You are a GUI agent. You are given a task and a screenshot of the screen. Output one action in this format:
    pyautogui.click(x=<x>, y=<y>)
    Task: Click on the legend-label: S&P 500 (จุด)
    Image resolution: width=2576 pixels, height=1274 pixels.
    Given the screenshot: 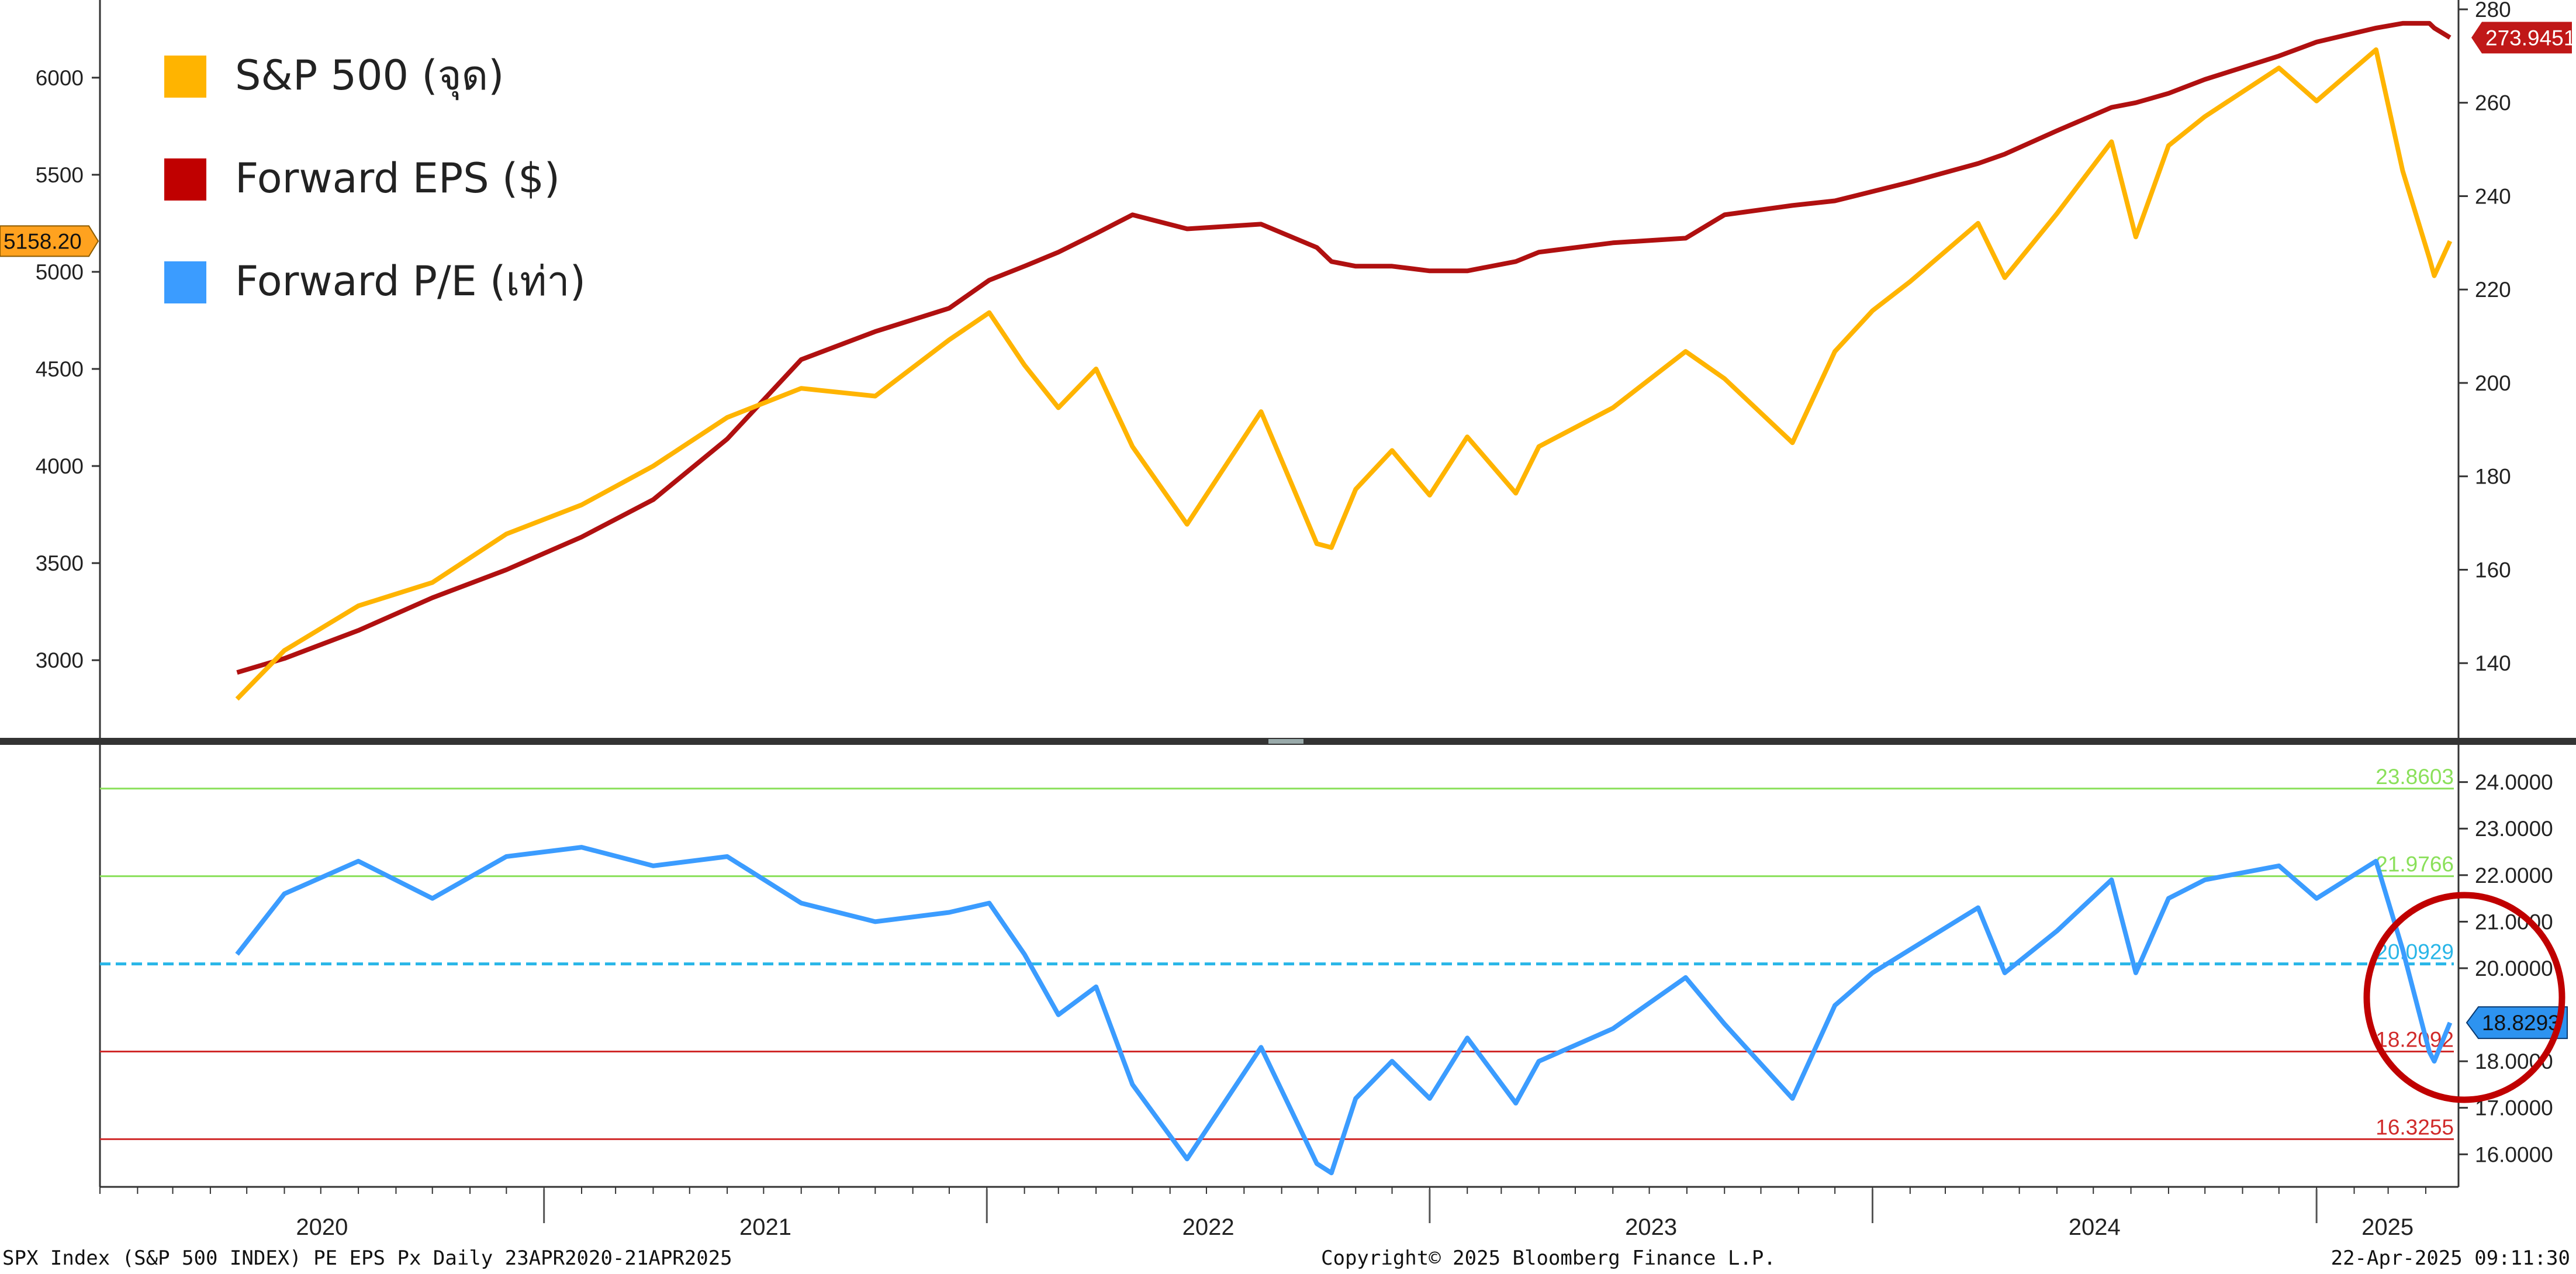 What is the action you would take?
    pyautogui.click(x=369, y=76)
    